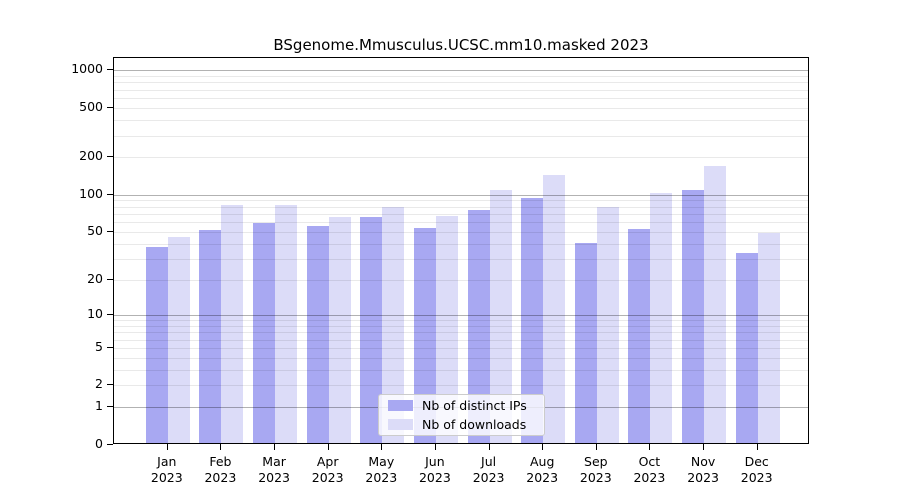 The image size is (900, 500). What do you see at coordinates (650, 447) in the screenshot?
I see `x-tick-mark-oct` at bounding box center [650, 447].